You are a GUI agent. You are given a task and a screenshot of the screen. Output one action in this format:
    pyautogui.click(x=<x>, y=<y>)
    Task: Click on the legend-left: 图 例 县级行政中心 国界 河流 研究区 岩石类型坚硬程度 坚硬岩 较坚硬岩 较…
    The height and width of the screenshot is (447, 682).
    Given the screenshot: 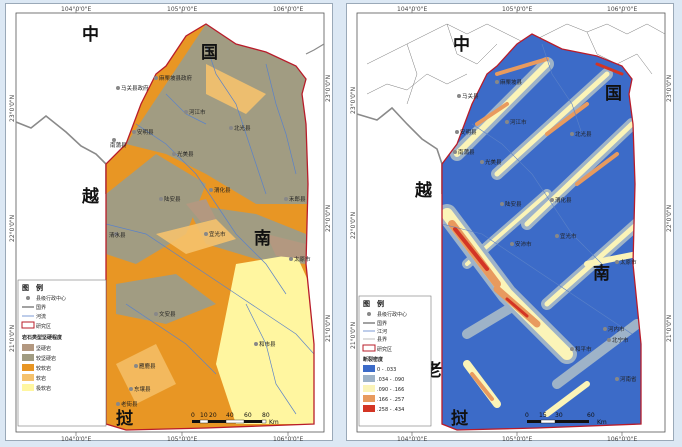 What is the action you would take?
    pyautogui.click(x=62, y=353)
    